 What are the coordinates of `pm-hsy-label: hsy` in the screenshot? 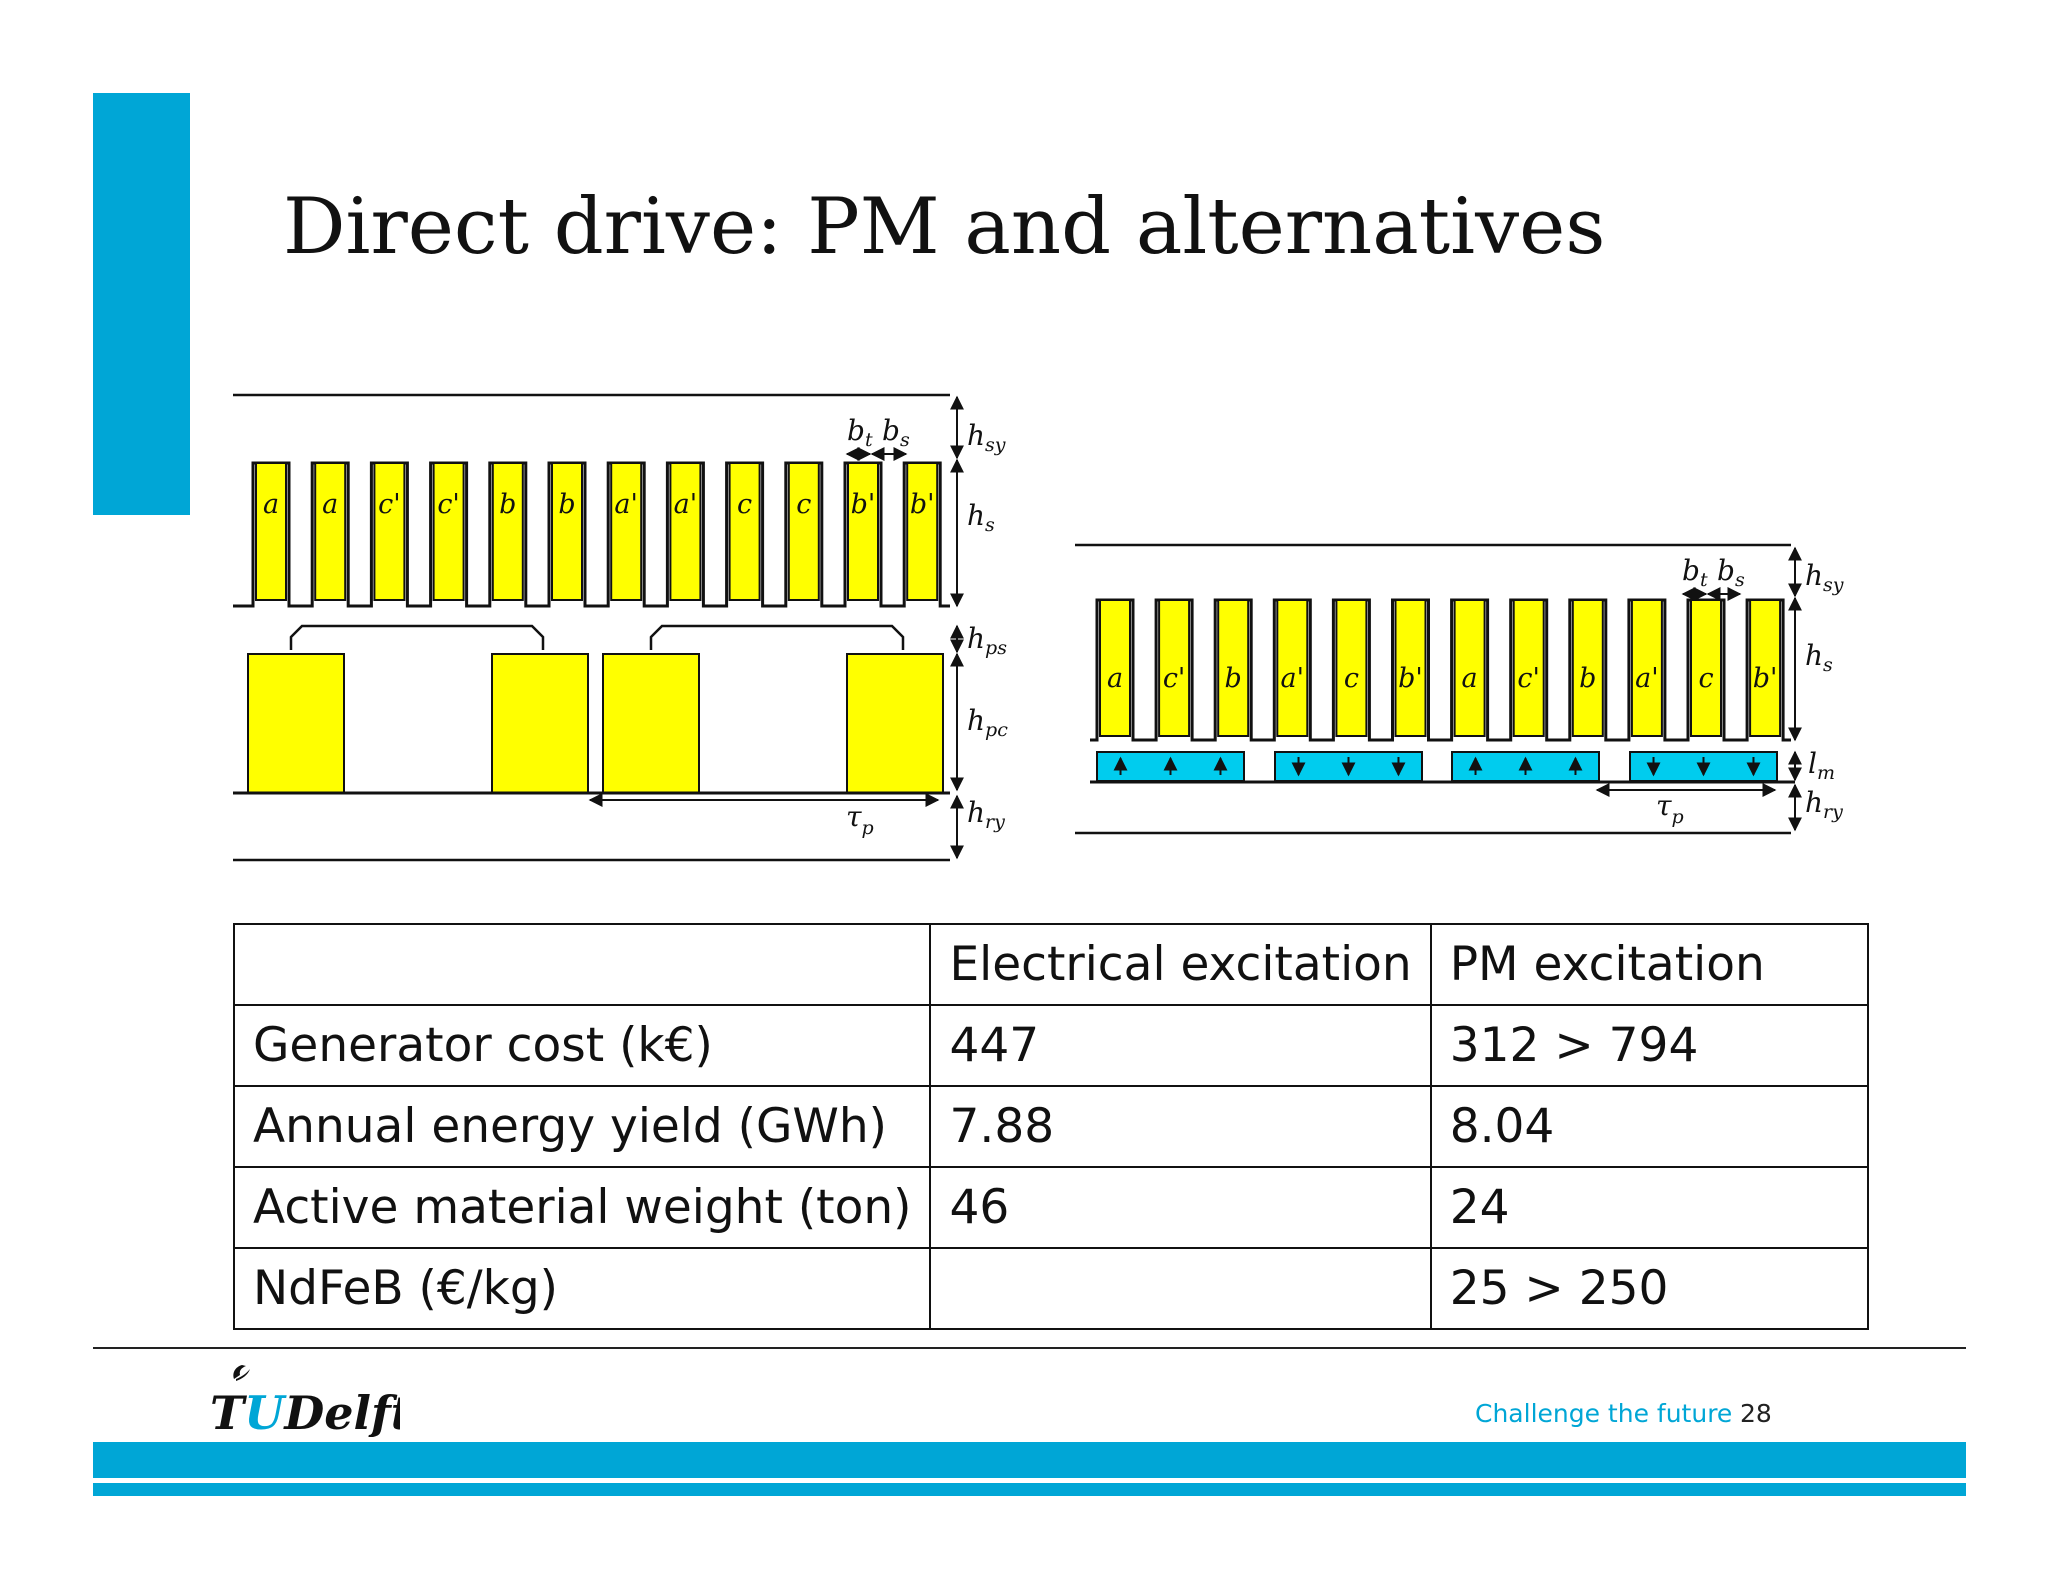 It's located at (1824, 577).